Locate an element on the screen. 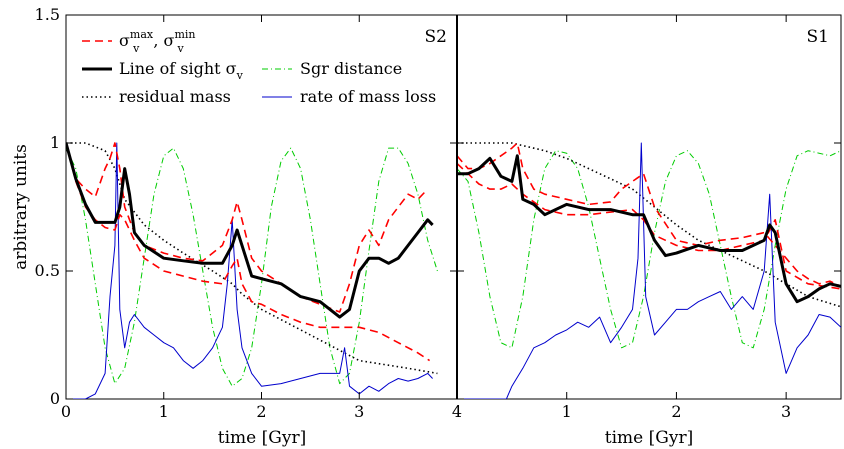  y-tick-label-0: 0 is located at coordinates (55, 398).